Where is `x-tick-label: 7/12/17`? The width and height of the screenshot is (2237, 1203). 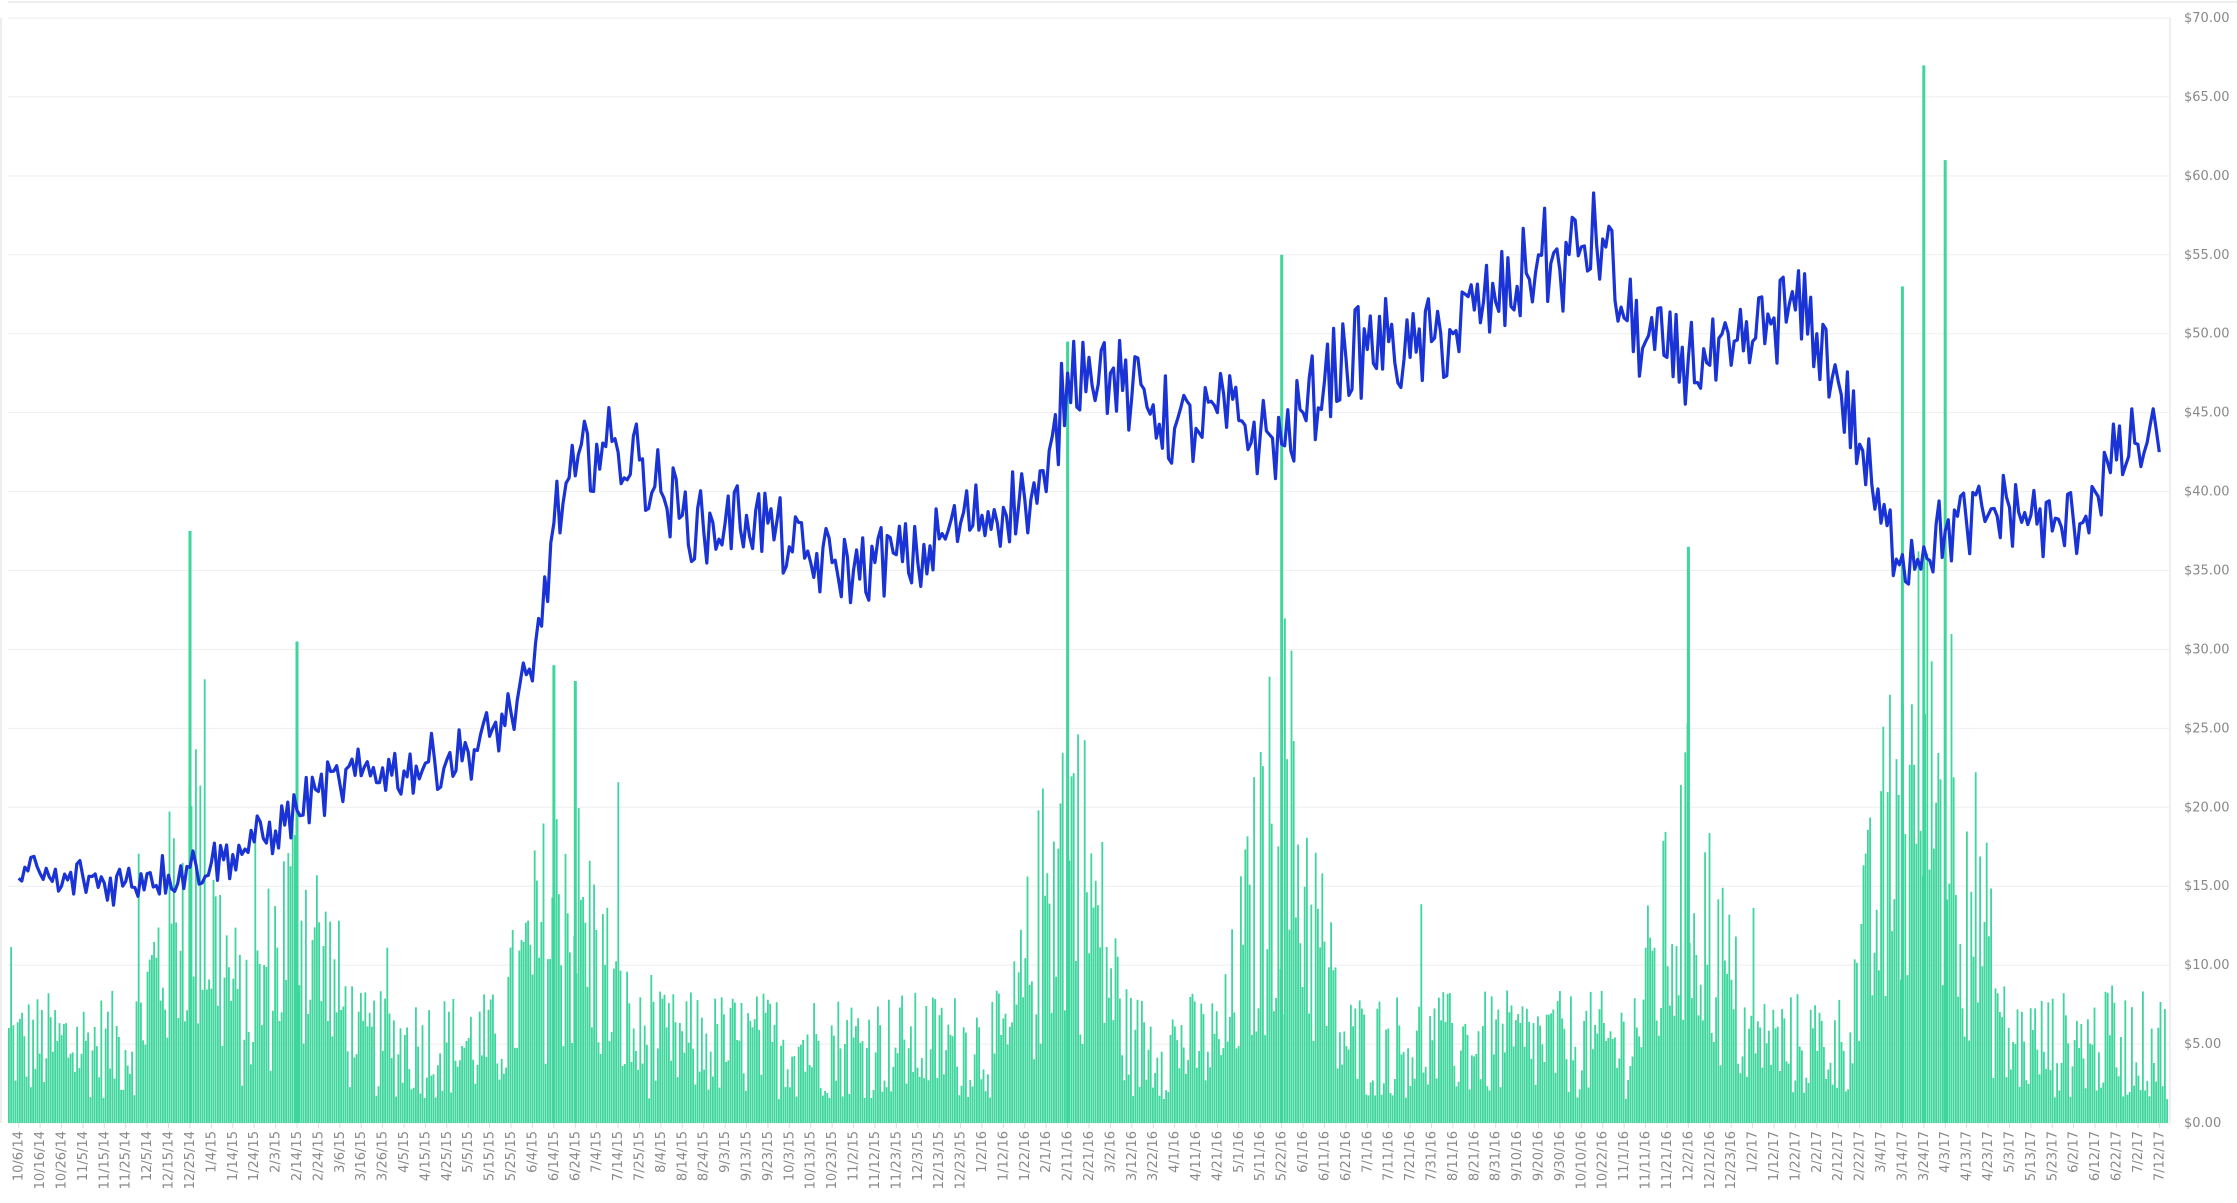 x-tick-label: 7/12/17 is located at coordinates (2159, 1156).